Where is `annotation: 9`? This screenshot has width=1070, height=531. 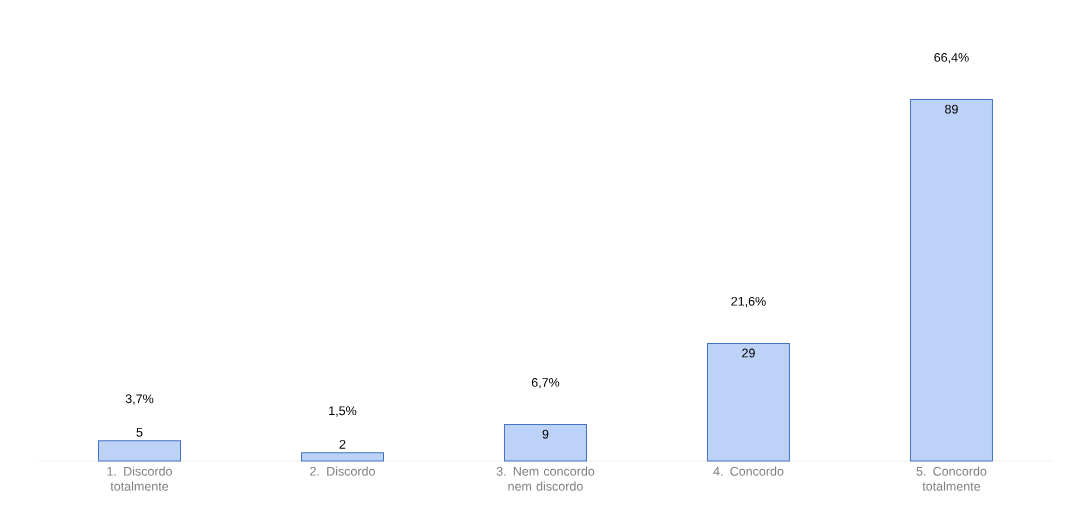 annotation: 9 is located at coordinates (545, 434).